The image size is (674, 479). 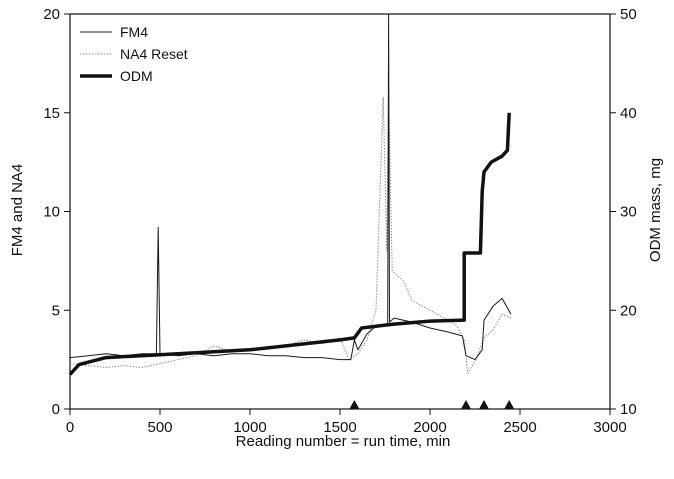 I want to click on legend-label-odm: ODM, so click(x=136, y=76).